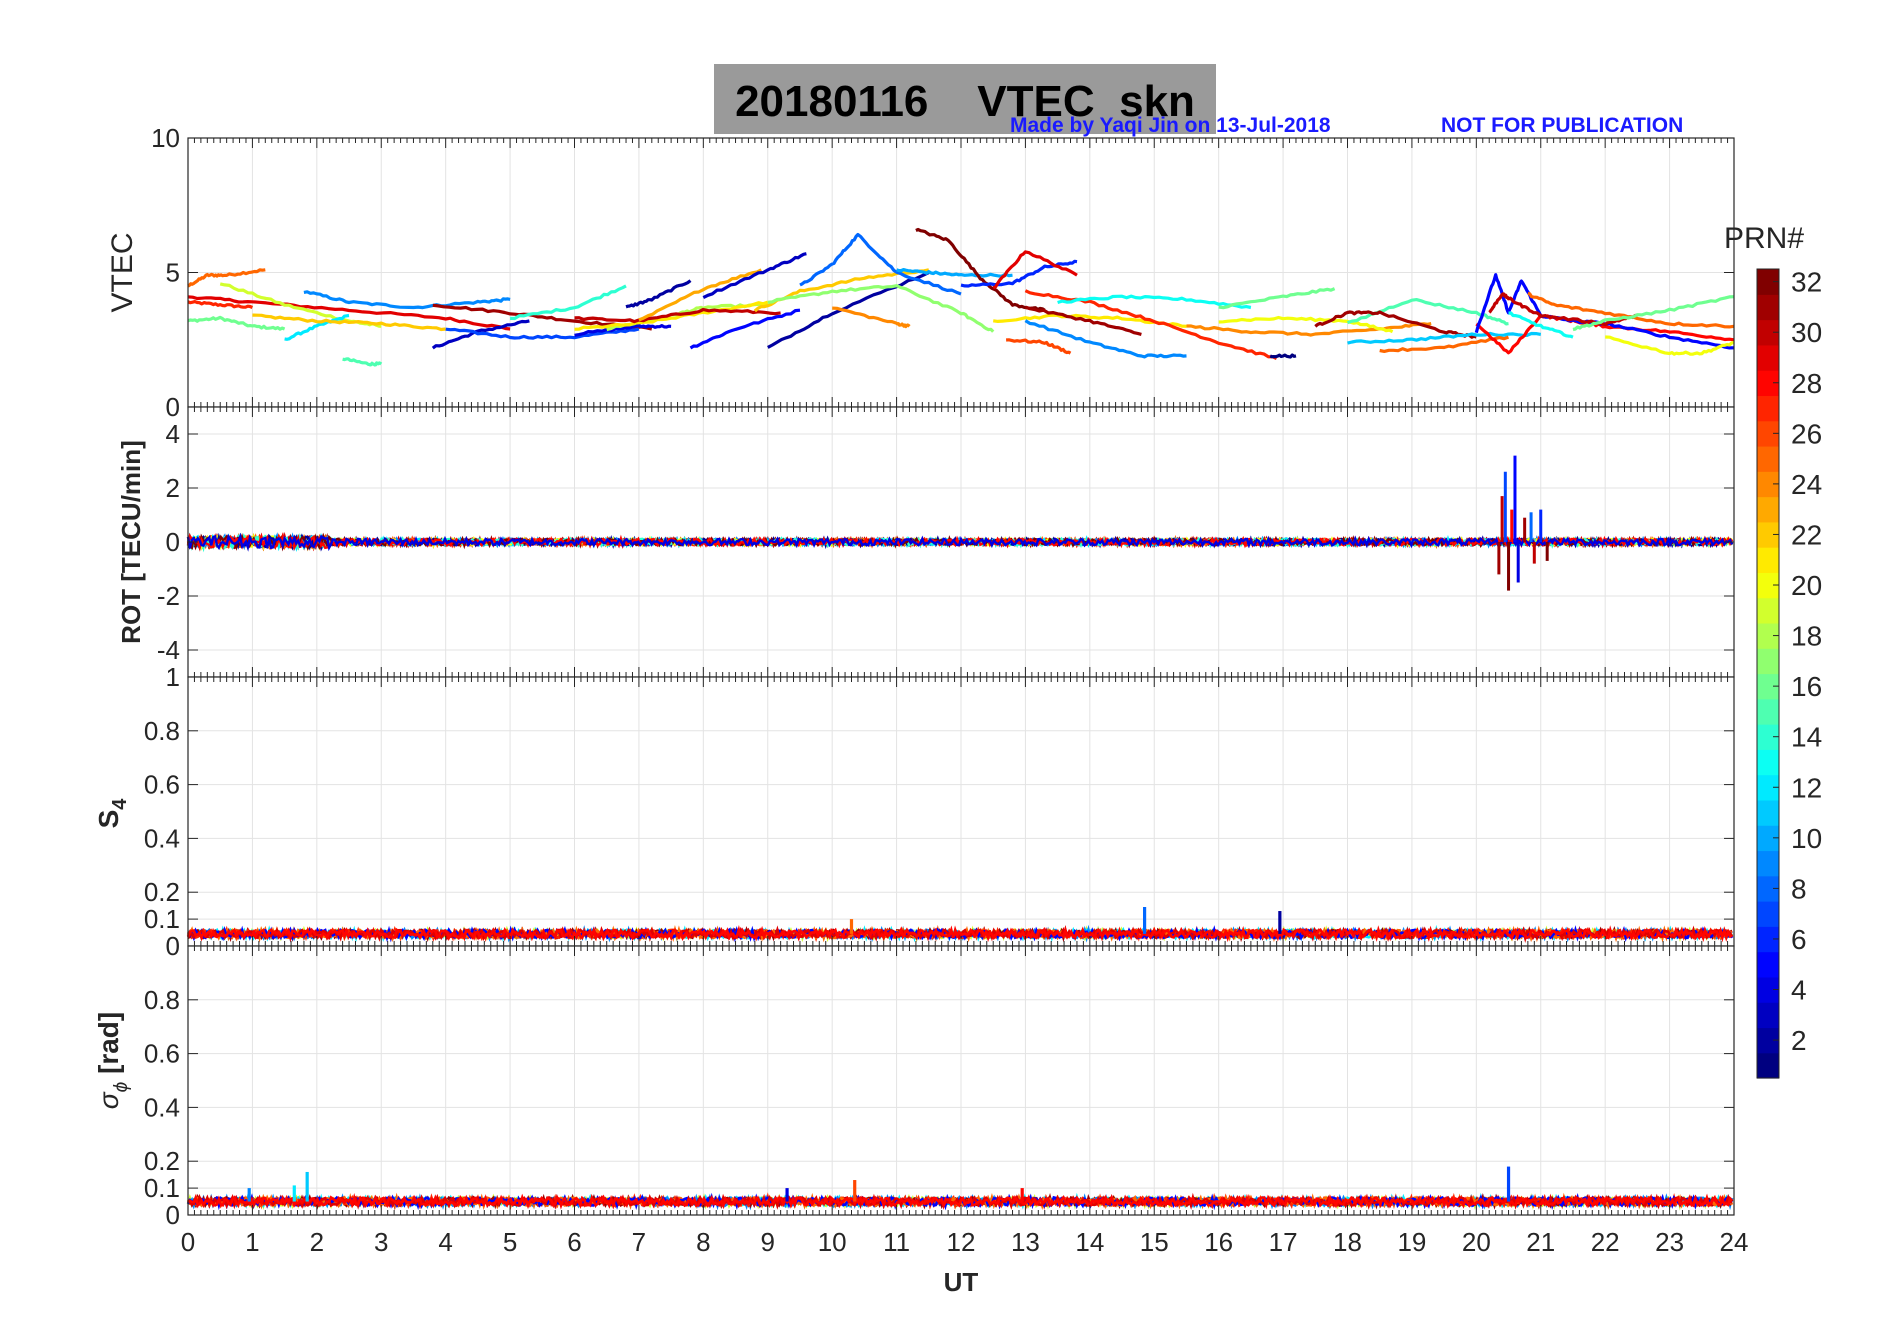 Image resolution: width=1902 pixels, height=1330 pixels. Describe the element at coordinates (1799, 888) in the screenshot. I see `colorbar-tick-label: 8` at that location.